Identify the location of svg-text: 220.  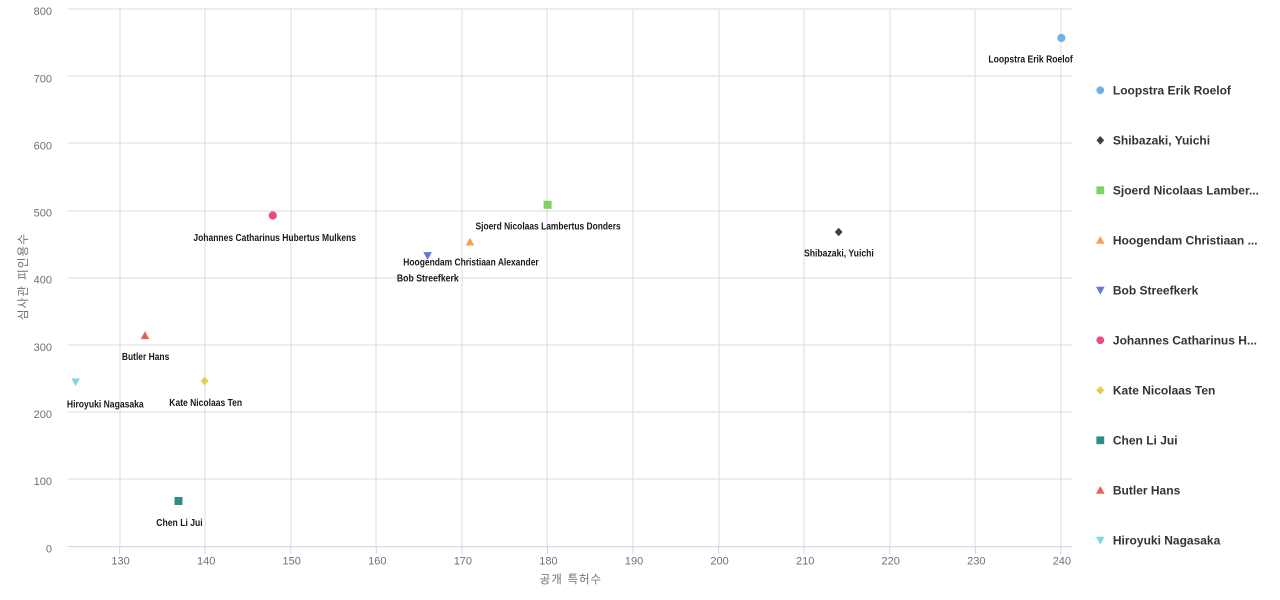
(891, 562).